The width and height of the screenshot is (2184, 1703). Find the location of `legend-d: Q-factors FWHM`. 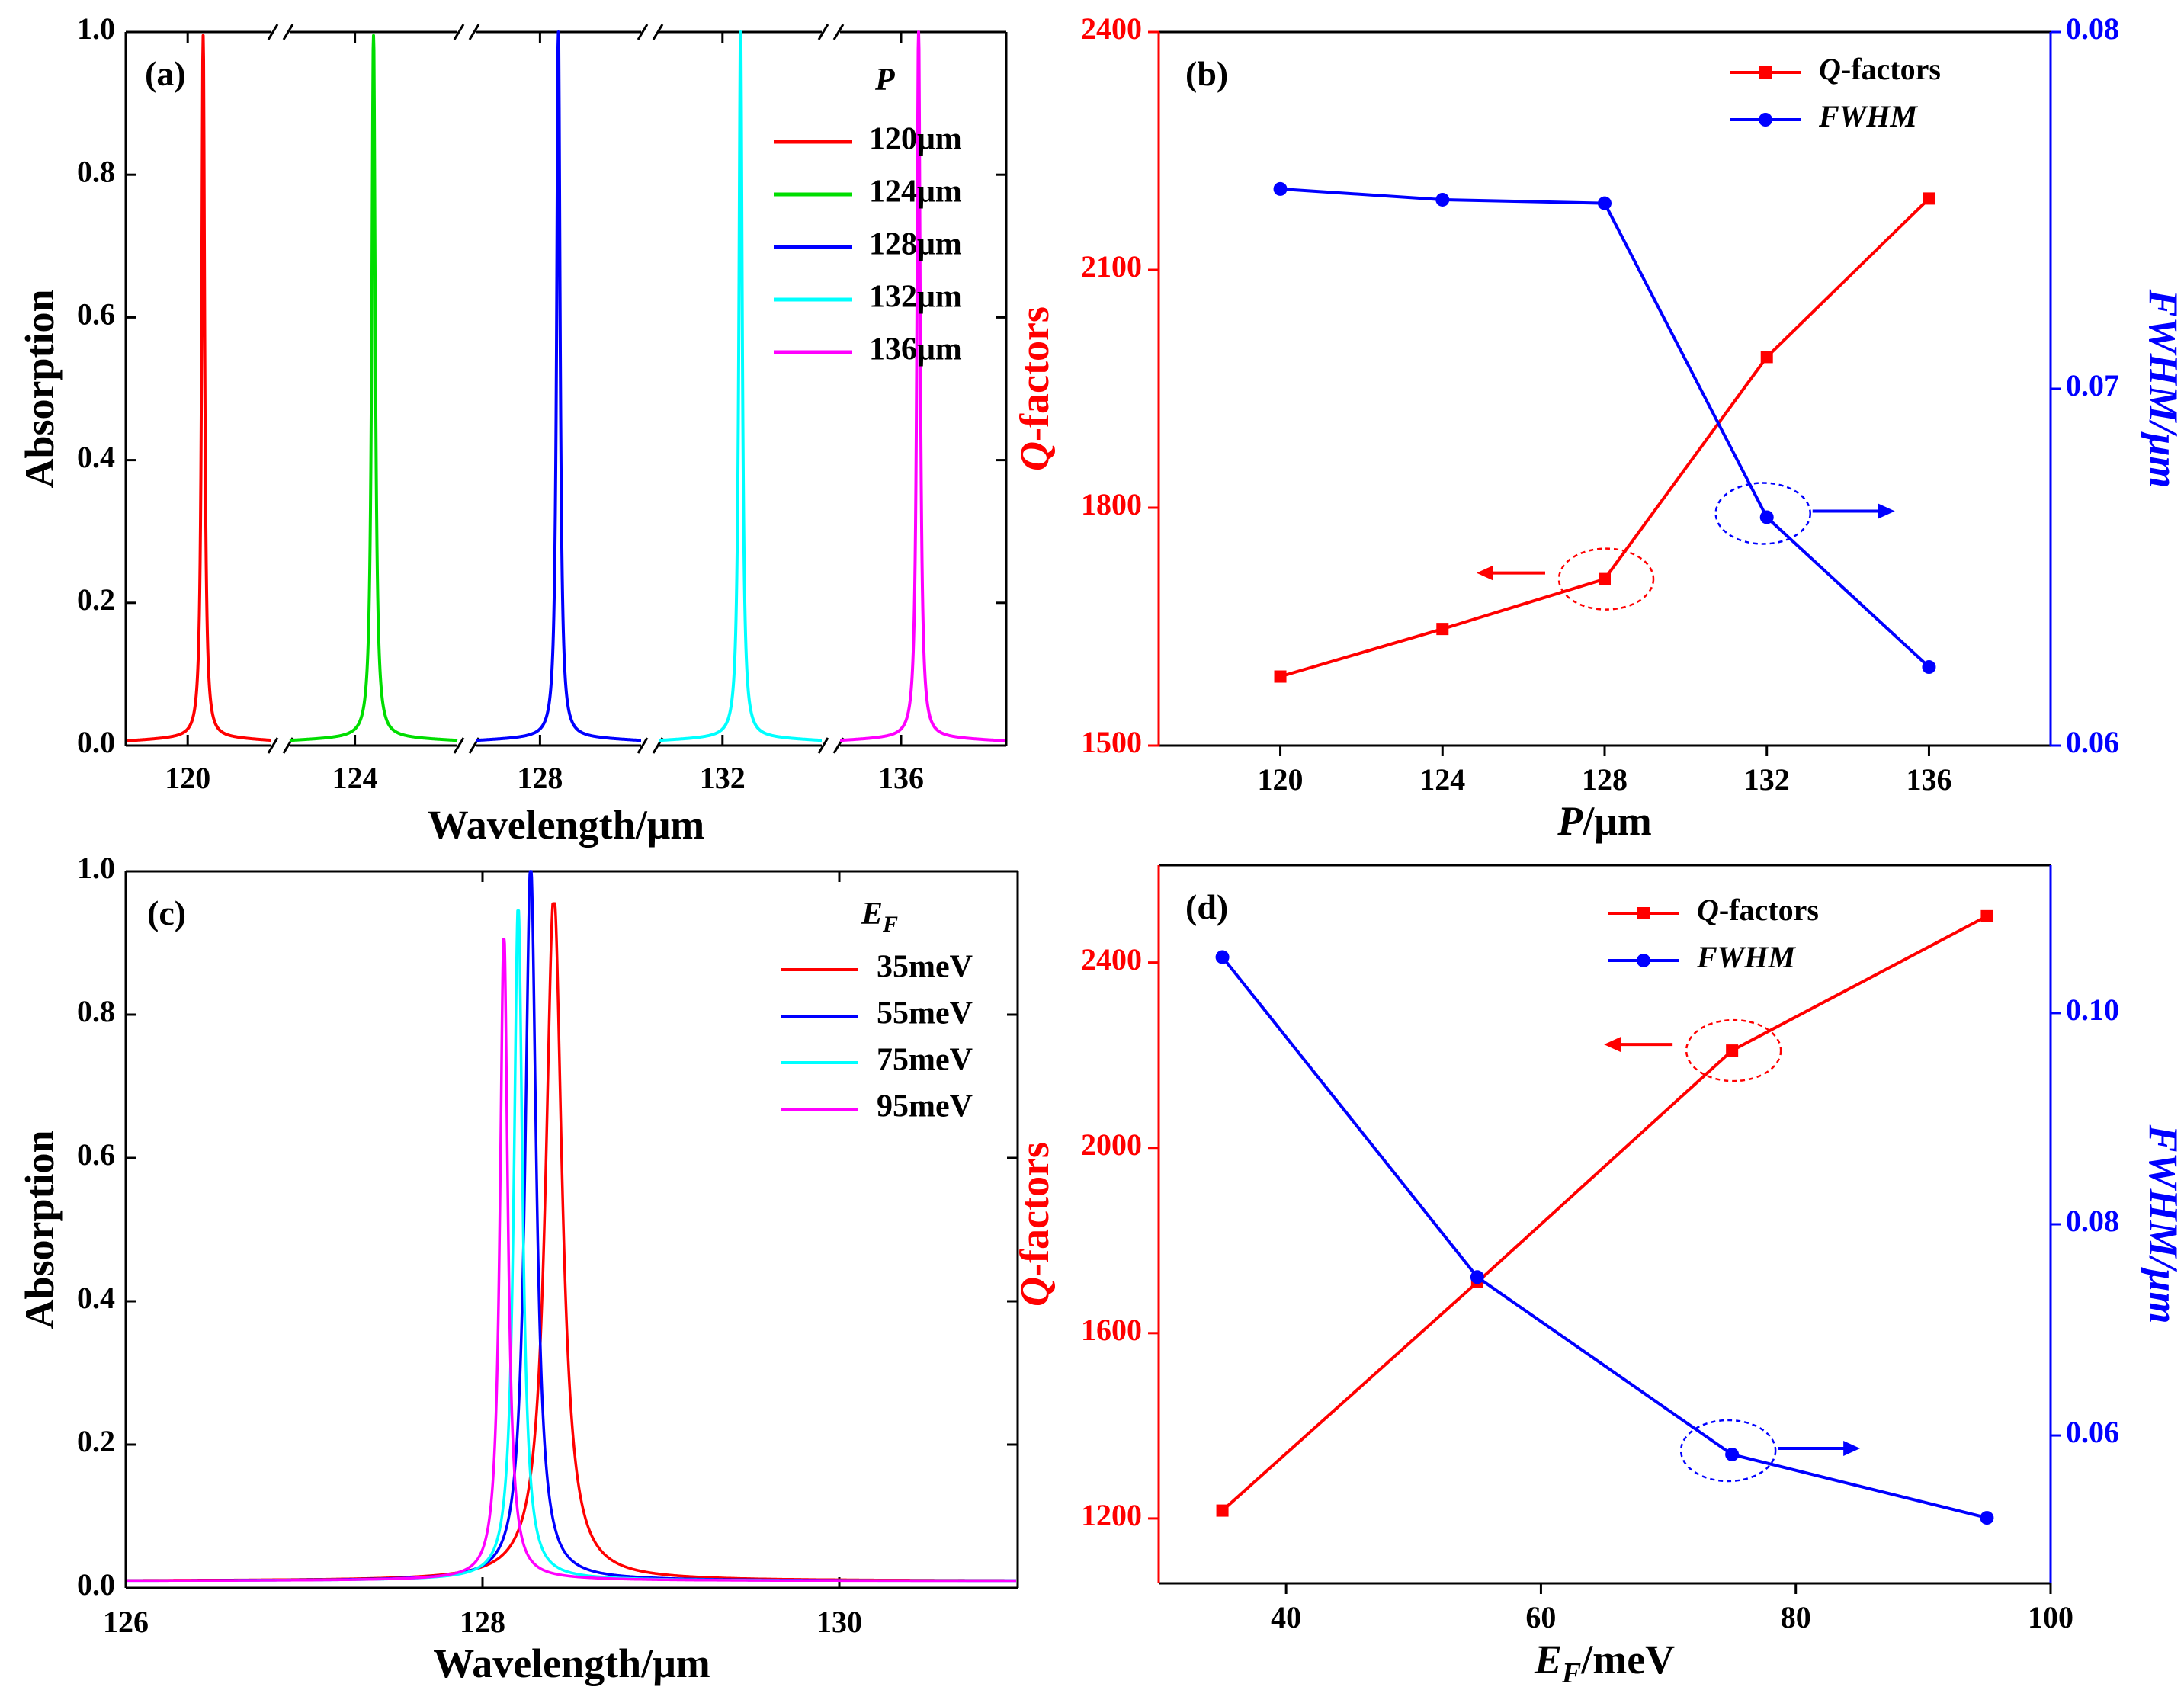

legend-d: Q-factors FWHM is located at coordinates (1713, 934).